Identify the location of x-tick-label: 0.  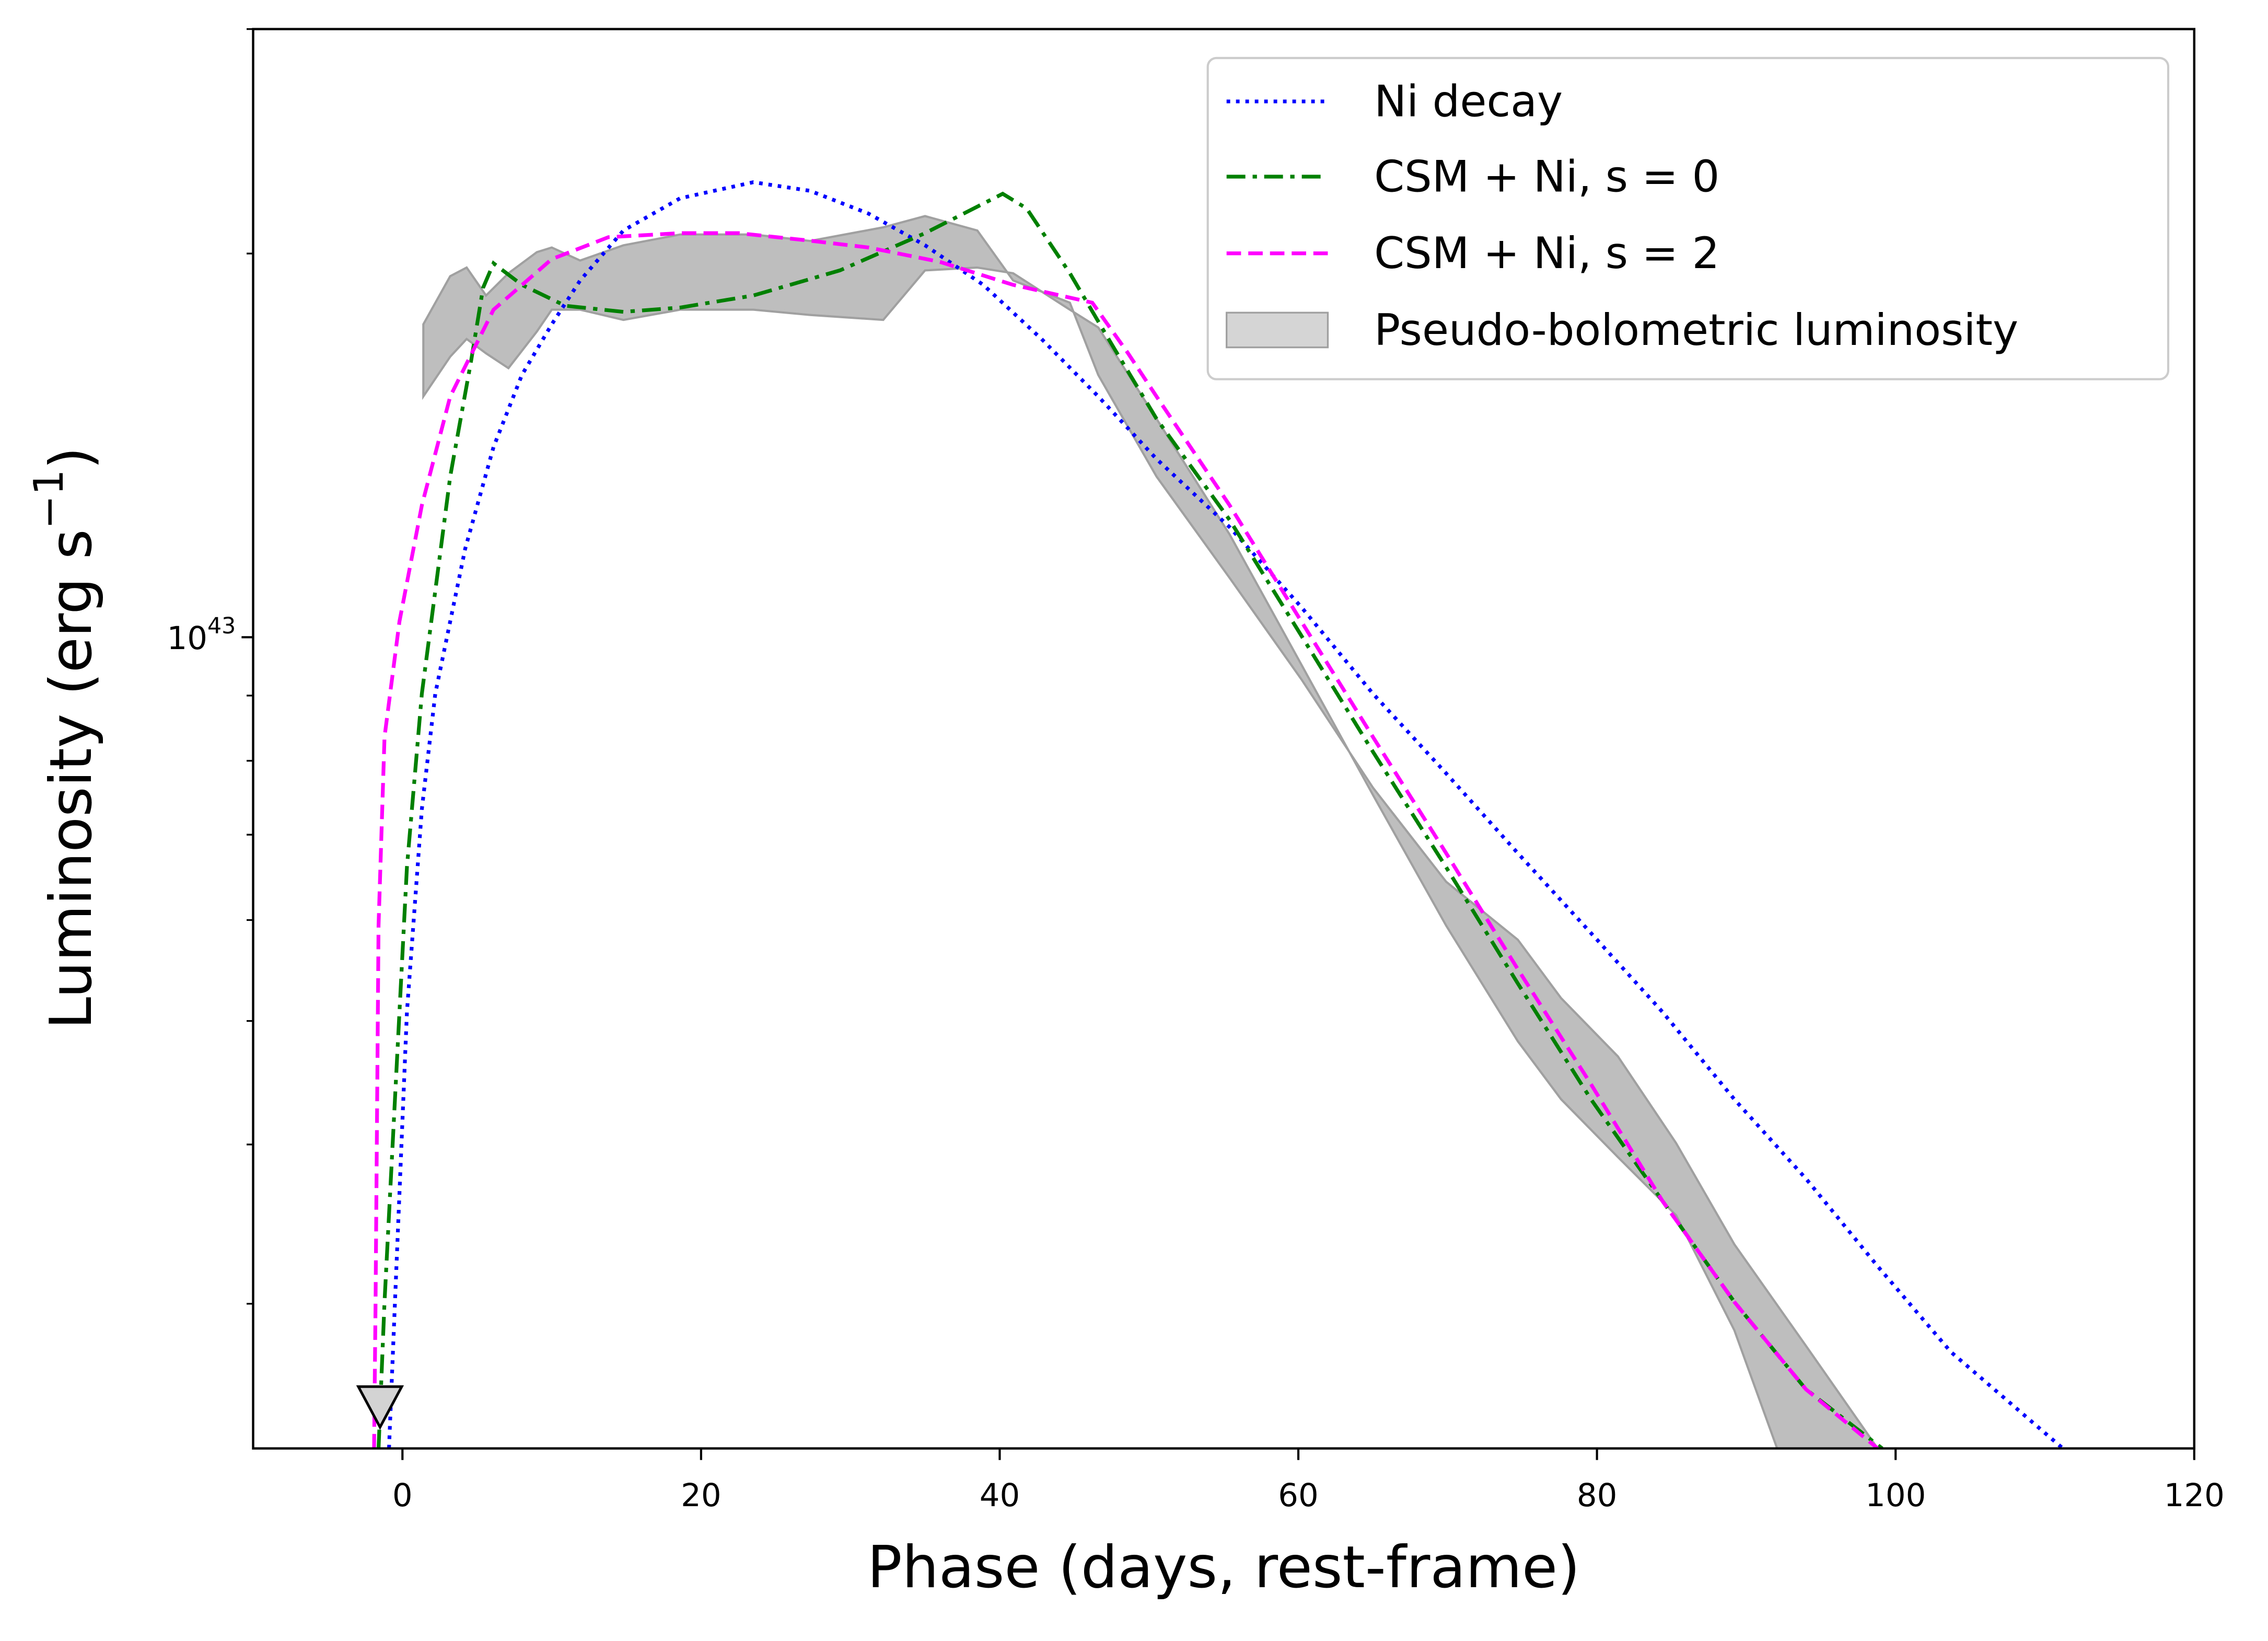
(402, 1496).